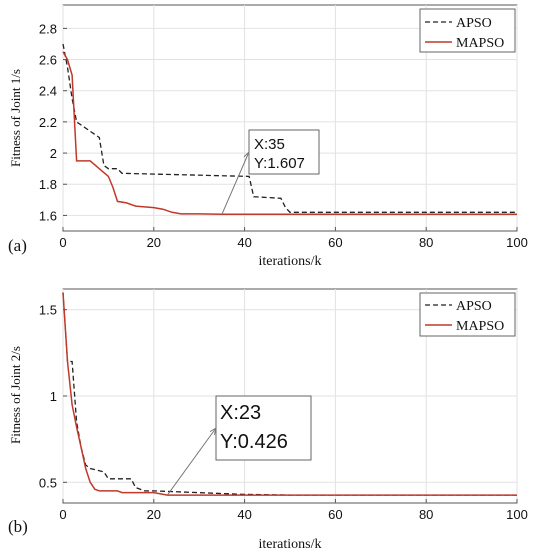 The image size is (538, 557). What do you see at coordinates (474, 306) in the screenshot?
I see `legend-label-apso-b: APSO` at bounding box center [474, 306].